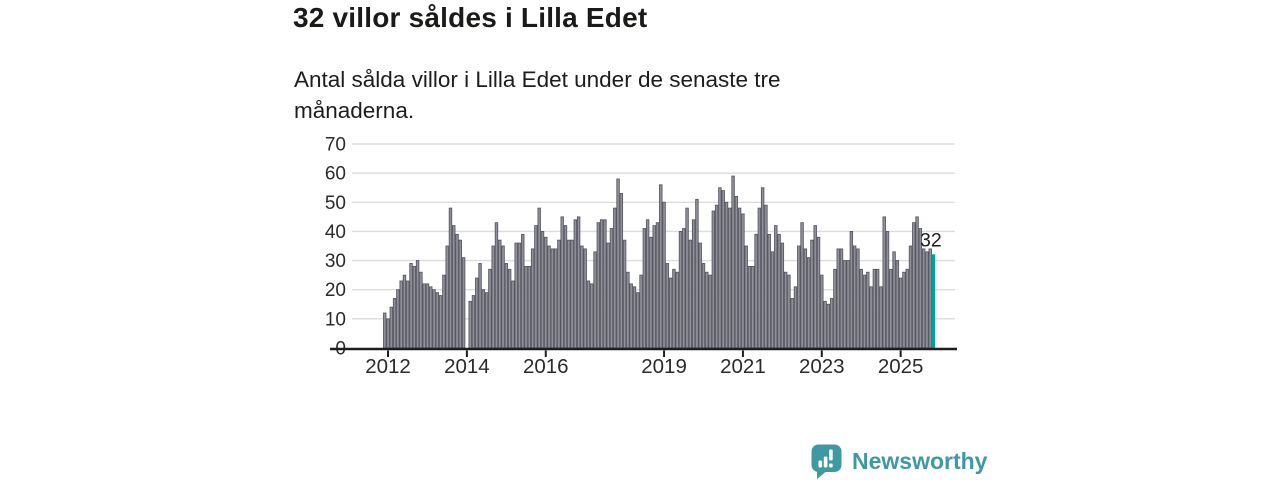  Describe the element at coordinates (388, 366) in the screenshot. I see `x-axis-tick-label: 2012` at that location.